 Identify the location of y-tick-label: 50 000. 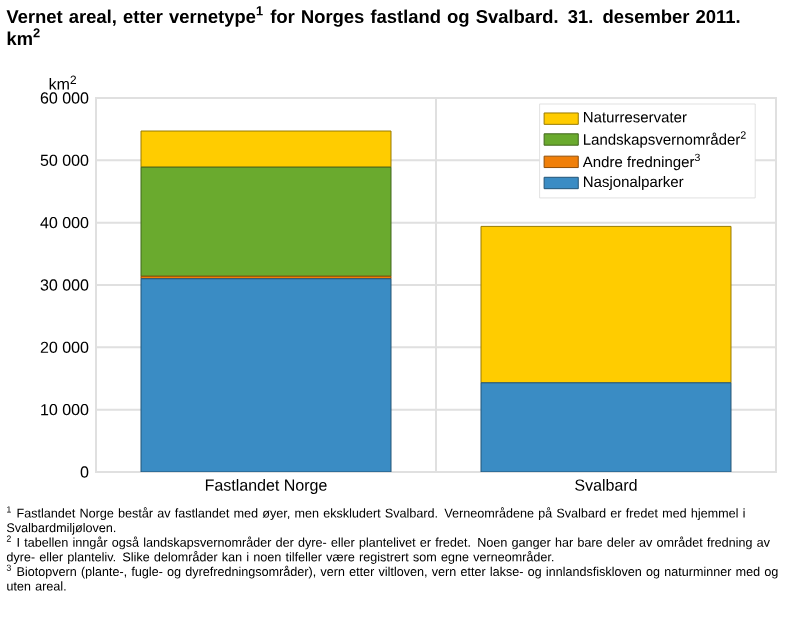
(64, 160).